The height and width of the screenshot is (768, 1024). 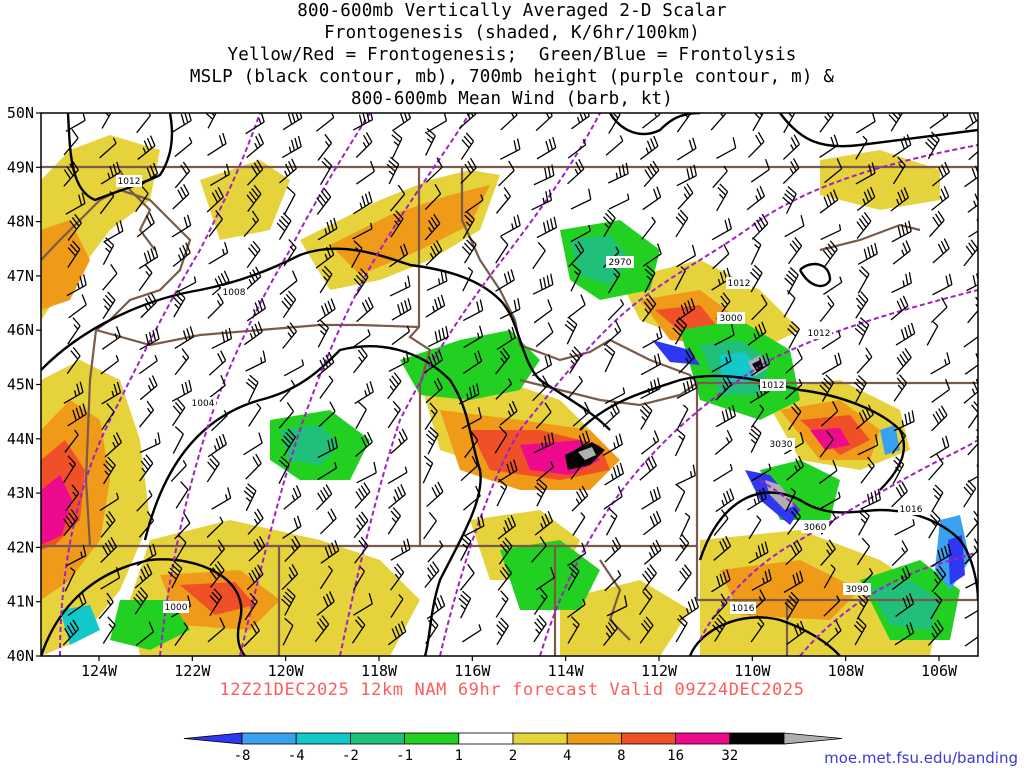 I want to click on credit-link: moe.met.fsu.edu/banding, so click(x=921, y=758).